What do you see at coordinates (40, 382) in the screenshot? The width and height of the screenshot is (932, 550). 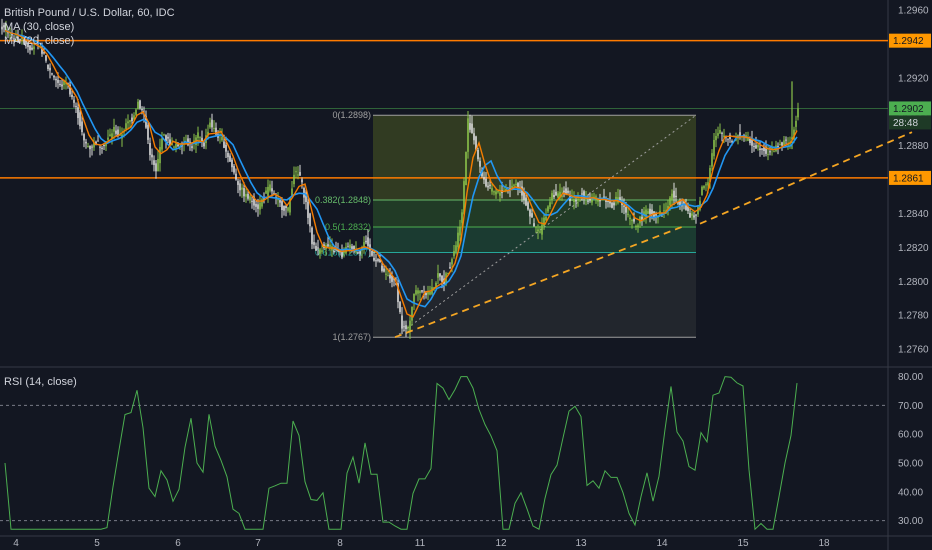 I see `rsi-legend: RSI (14, close)` at bounding box center [40, 382].